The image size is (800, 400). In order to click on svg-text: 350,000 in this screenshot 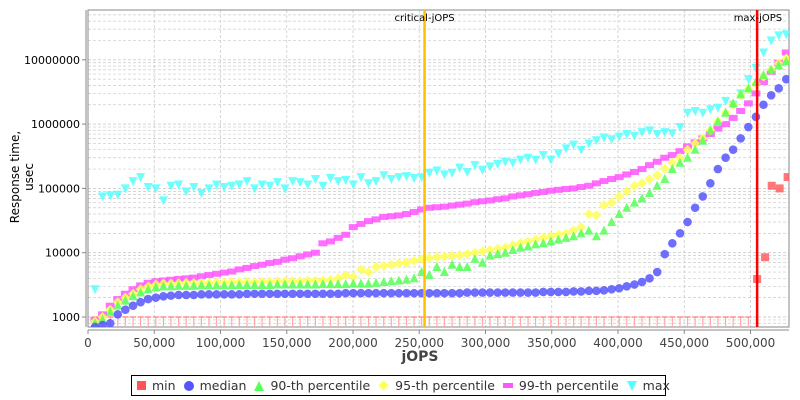, I will do `click(552, 343)`.